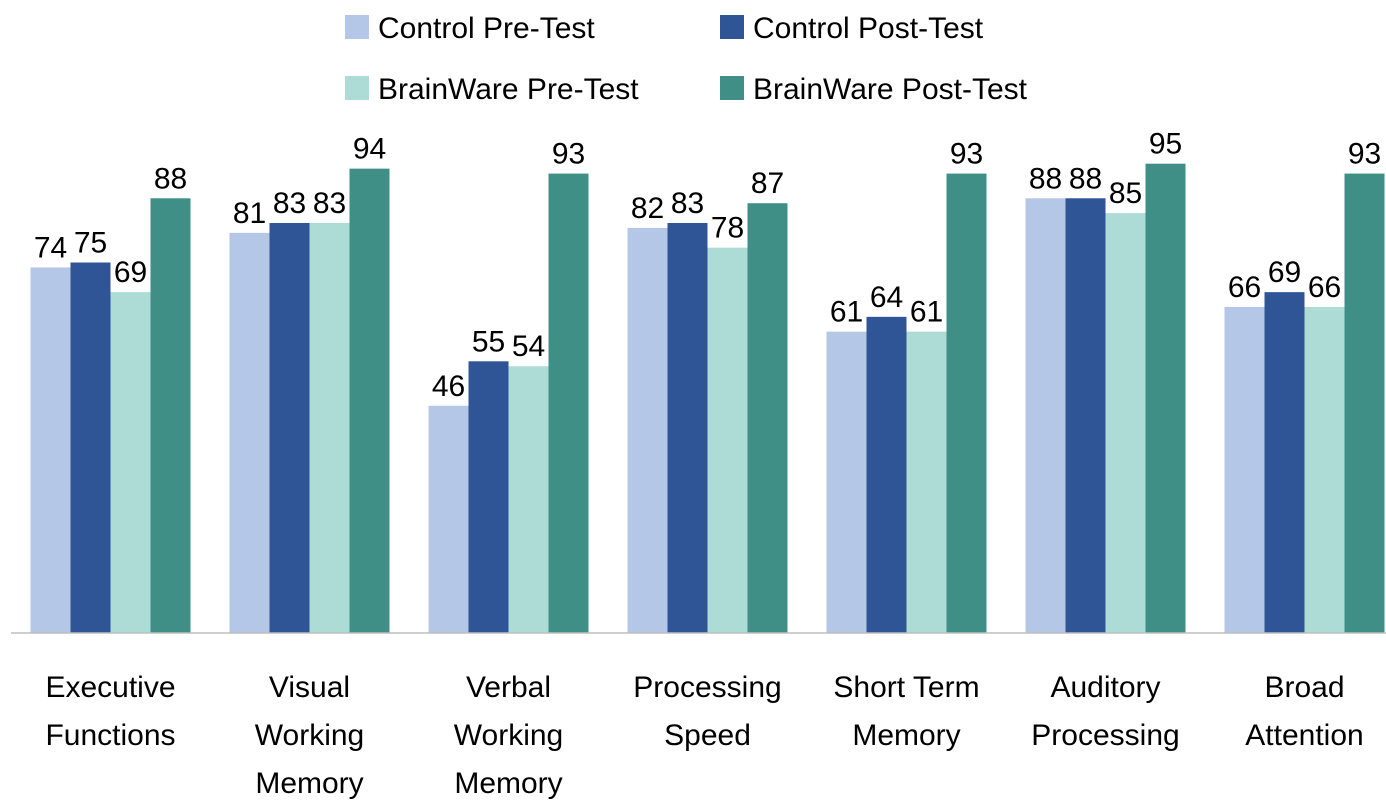 This screenshot has height=808, width=1386. What do you see at coordinates (448, 386) in the screenshot?
I see `value-label: 46` at bounding box center [448, 386].